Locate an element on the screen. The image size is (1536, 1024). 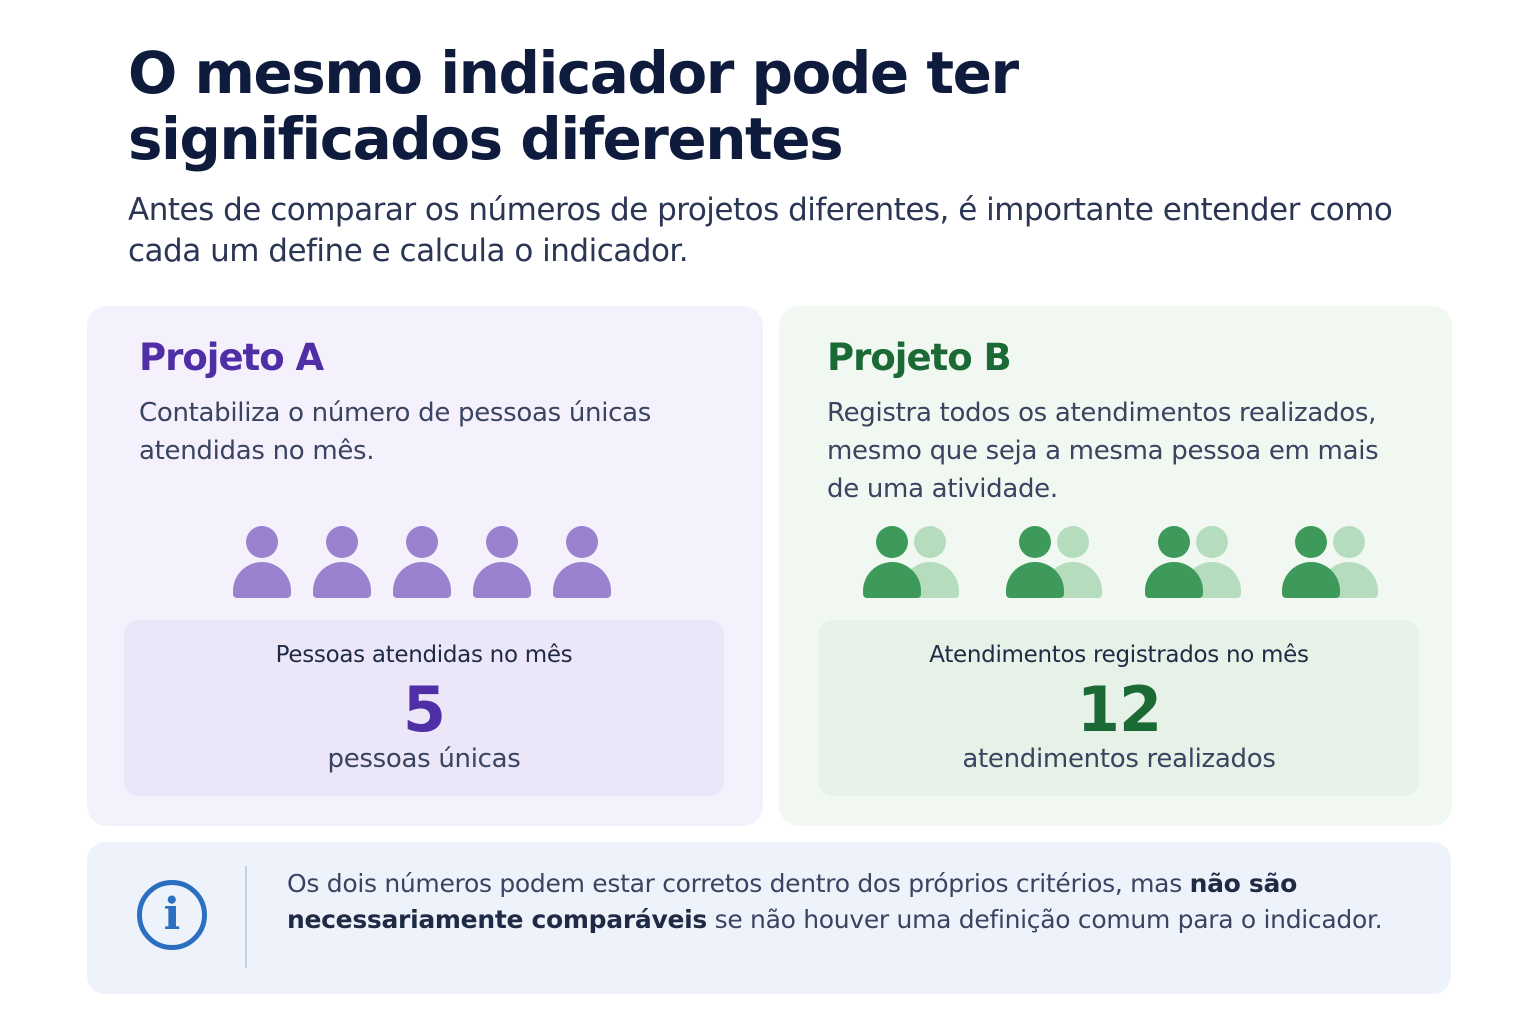
project-a-title: Projeto A is located at coordinates (231, 357).